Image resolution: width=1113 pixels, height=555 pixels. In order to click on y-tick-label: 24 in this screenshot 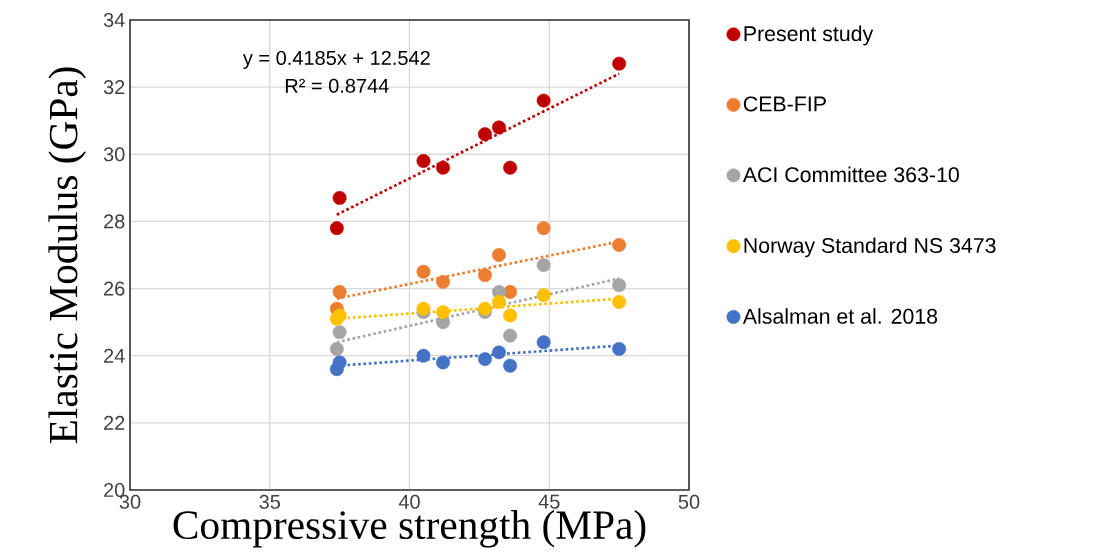, I will do `click(114, 355)`.